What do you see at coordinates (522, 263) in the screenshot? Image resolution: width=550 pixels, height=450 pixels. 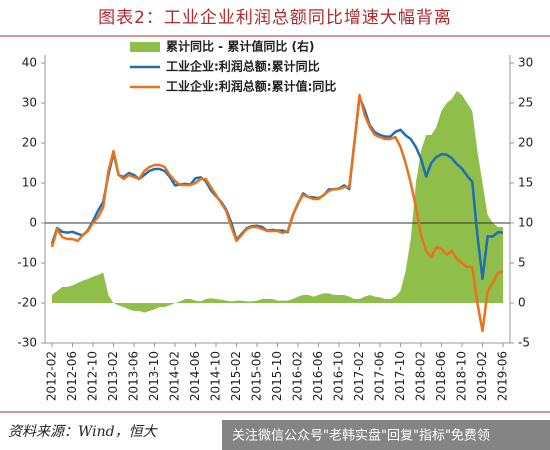 I see `y2-tick-label: 5` at bounding box center [522, 263].